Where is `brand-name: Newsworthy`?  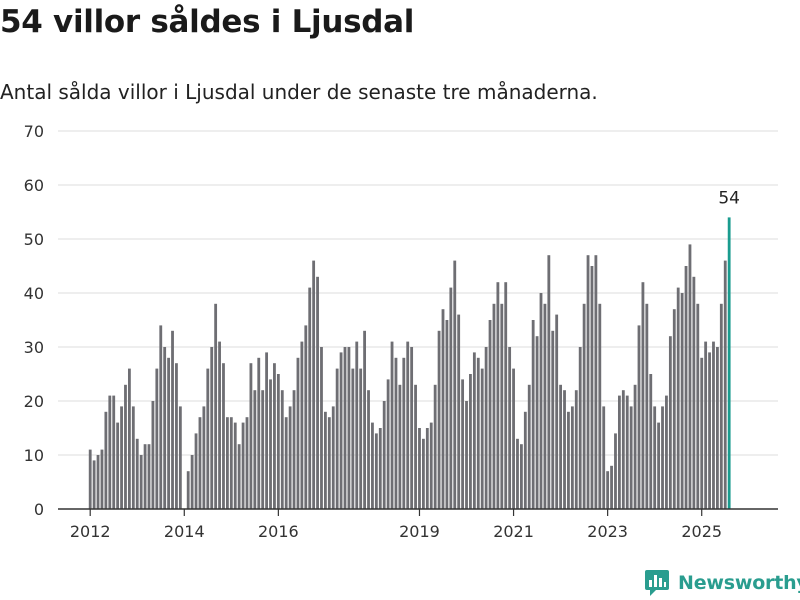 brand-name: Newsworthy is located at coordinates (739, 583).